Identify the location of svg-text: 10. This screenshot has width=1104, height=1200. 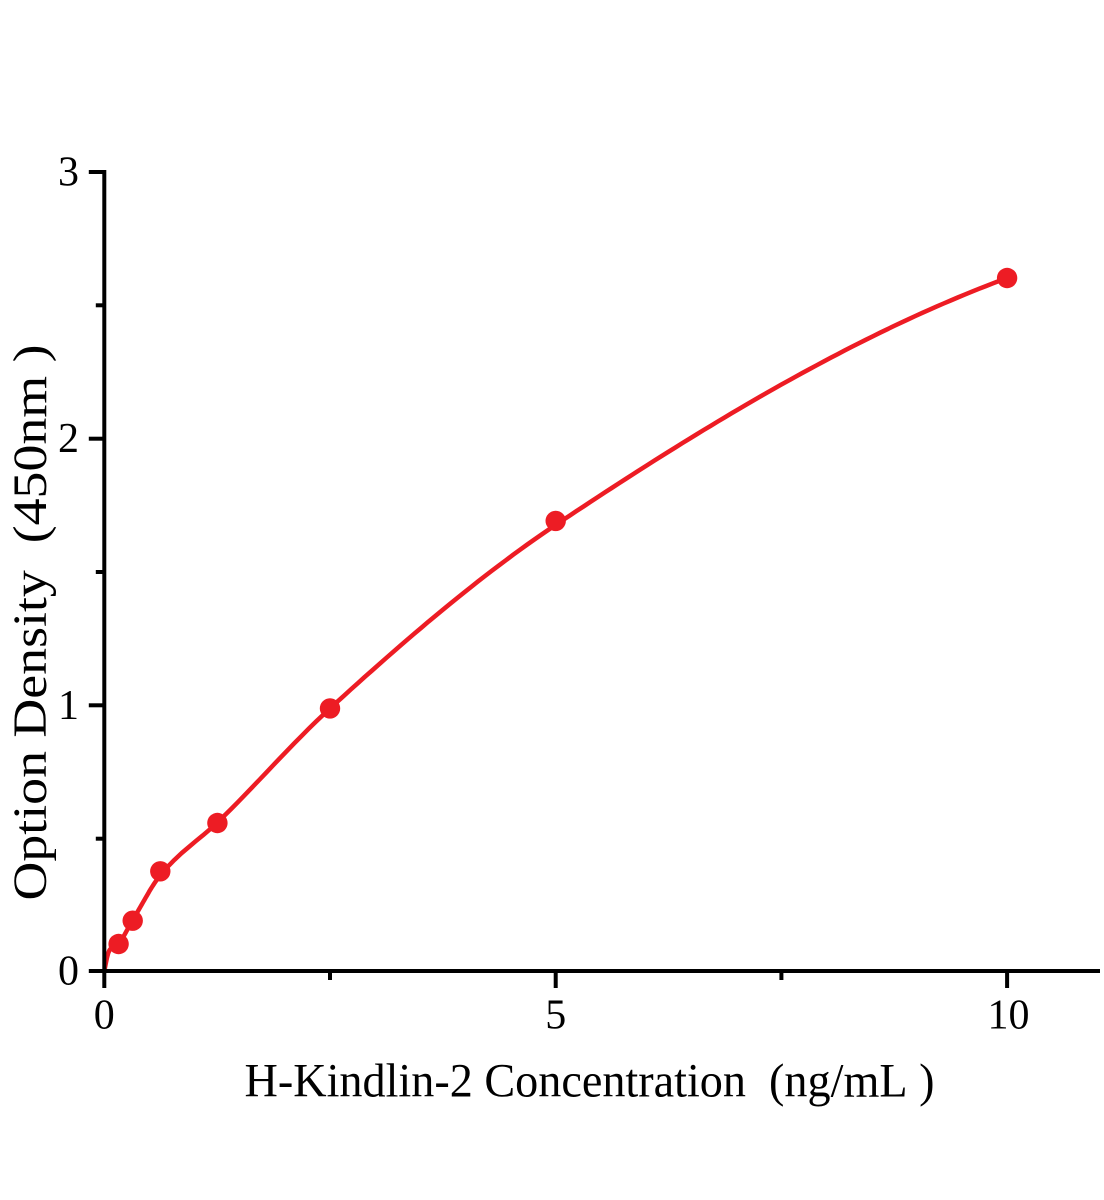
(1009, 1016).